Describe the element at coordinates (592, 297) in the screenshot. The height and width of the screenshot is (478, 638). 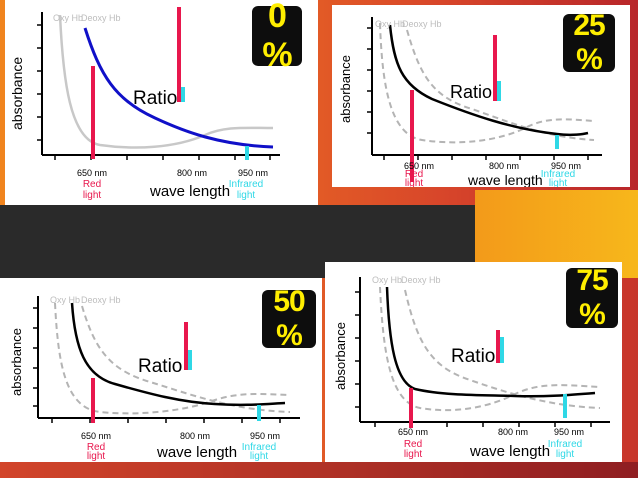
I see `percent-badge-75: 75 %` at that location.